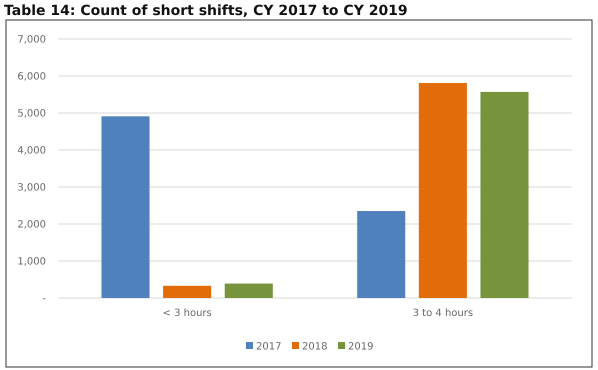  I want to click on legend-label: 2017, so click(269, 347).